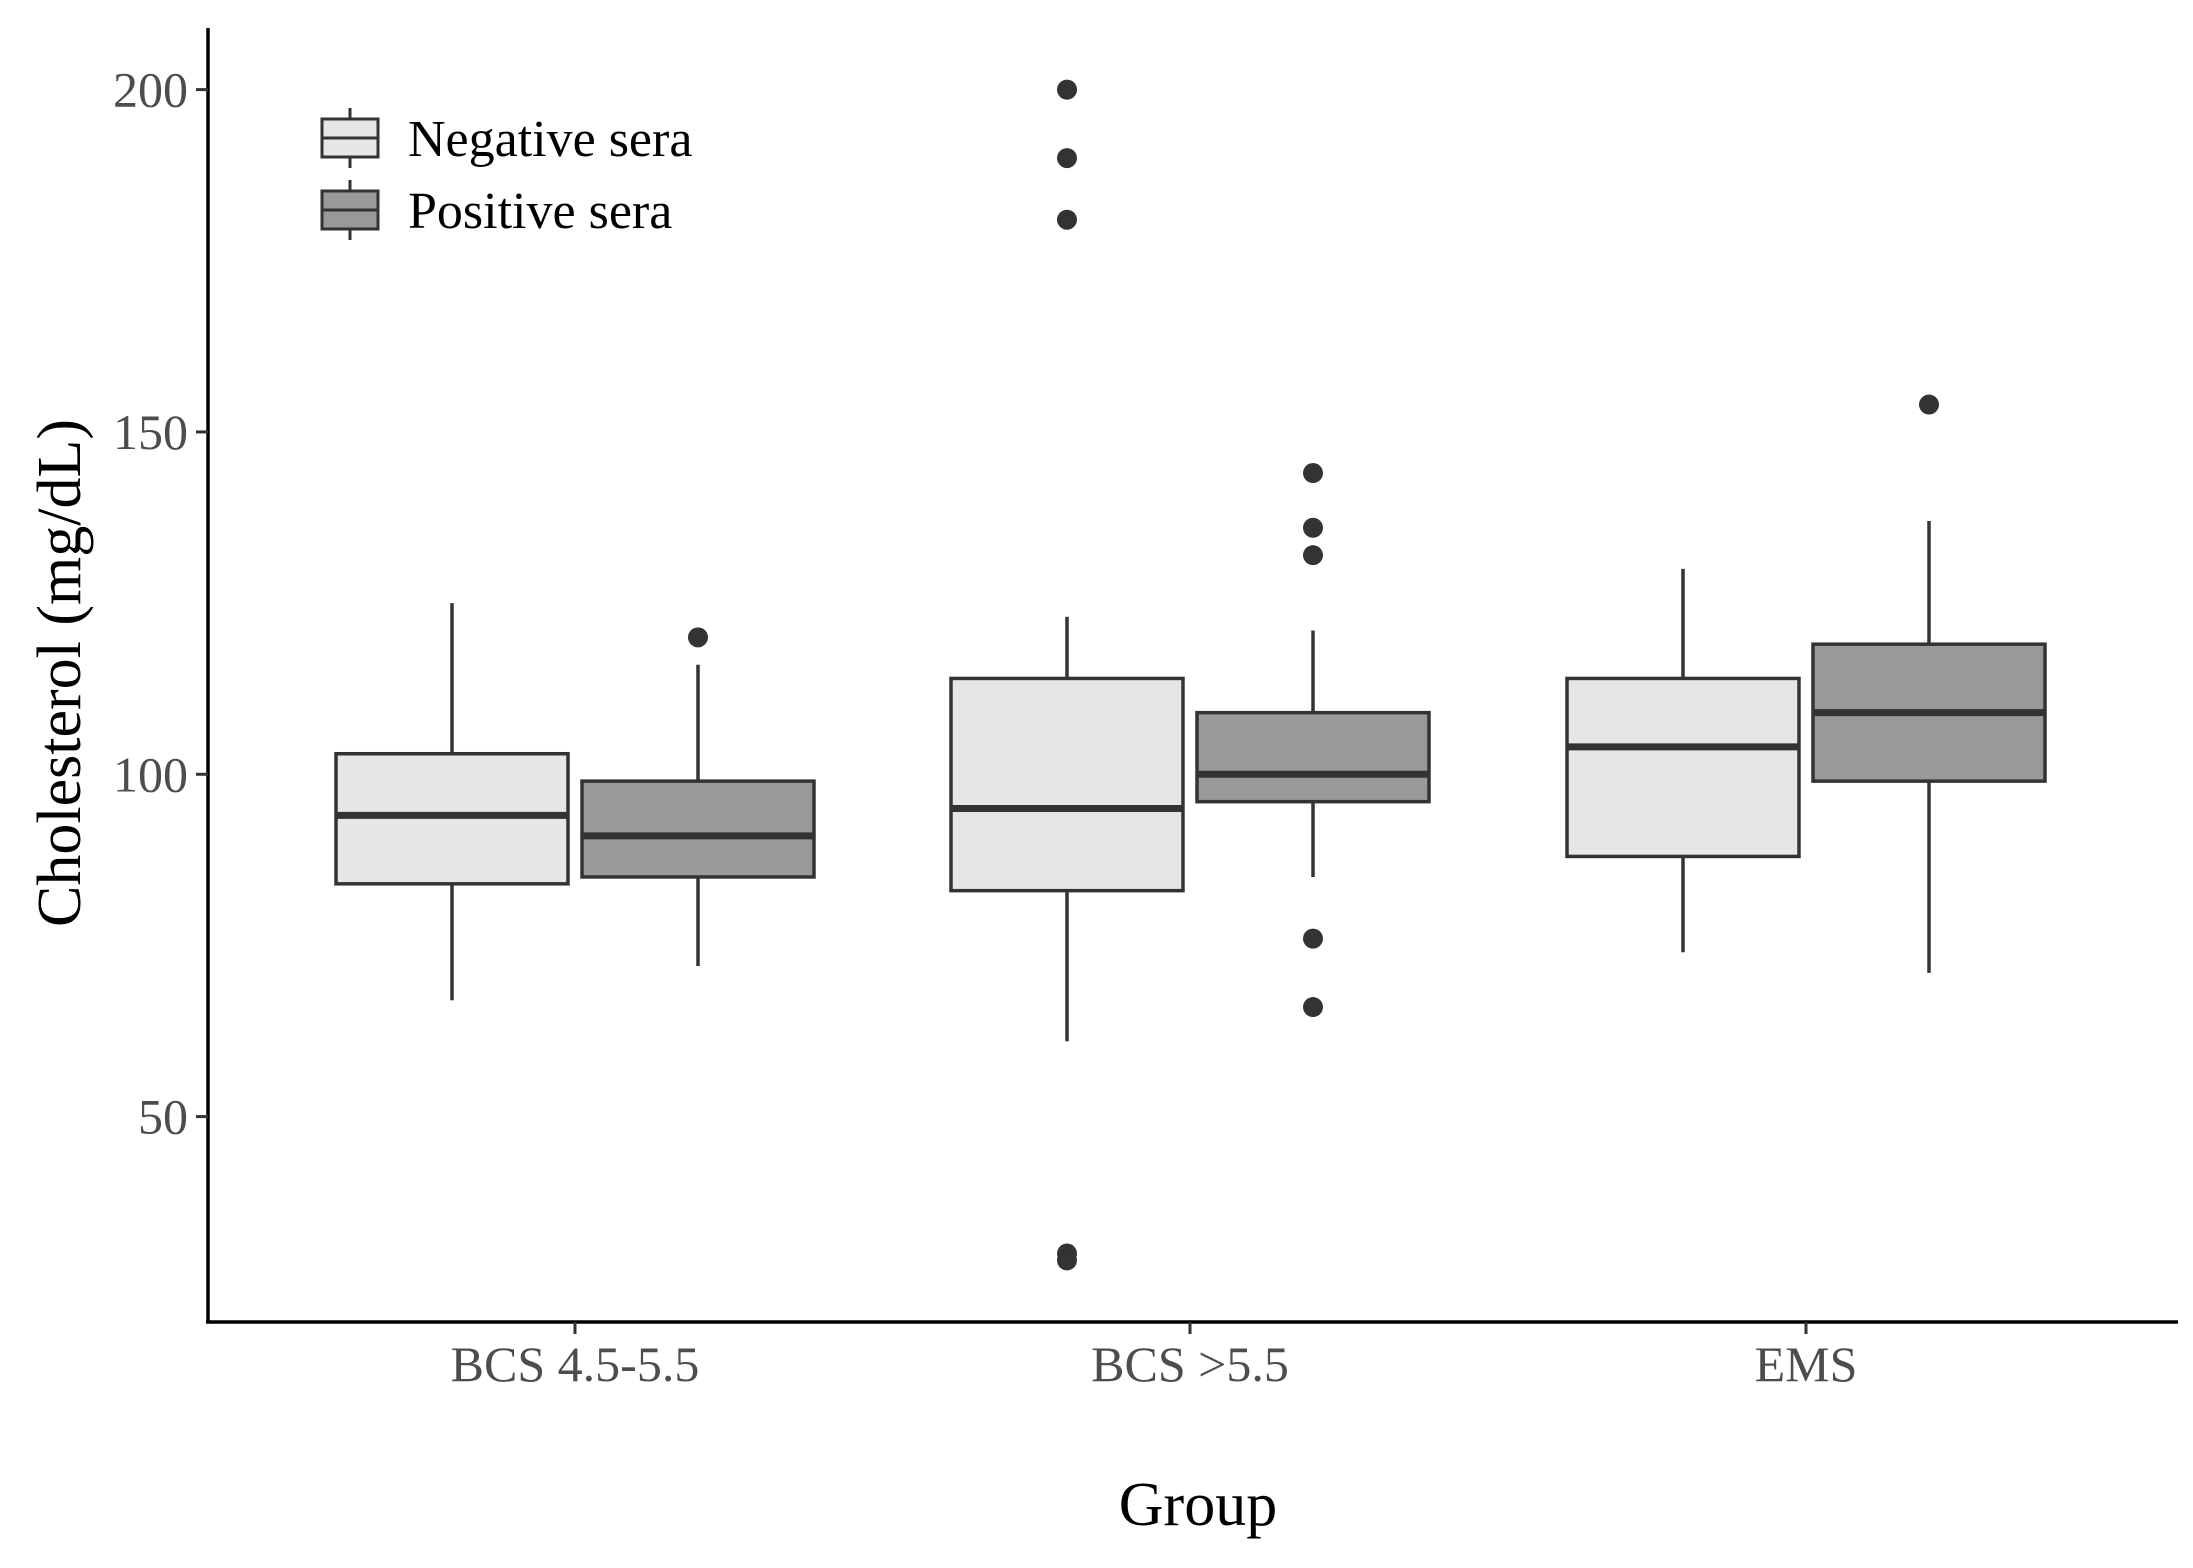 This screenshot has height=1568, width=2193. Describe the element at coordinates (150, 90) in the screenshot. I see `y-tick-label: 200` at that location.